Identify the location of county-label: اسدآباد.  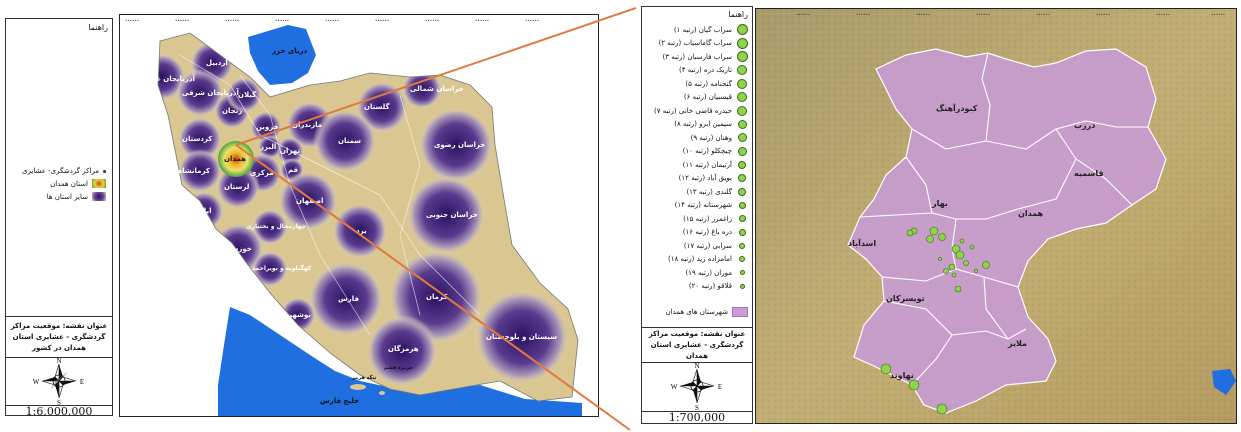
(862, 243).